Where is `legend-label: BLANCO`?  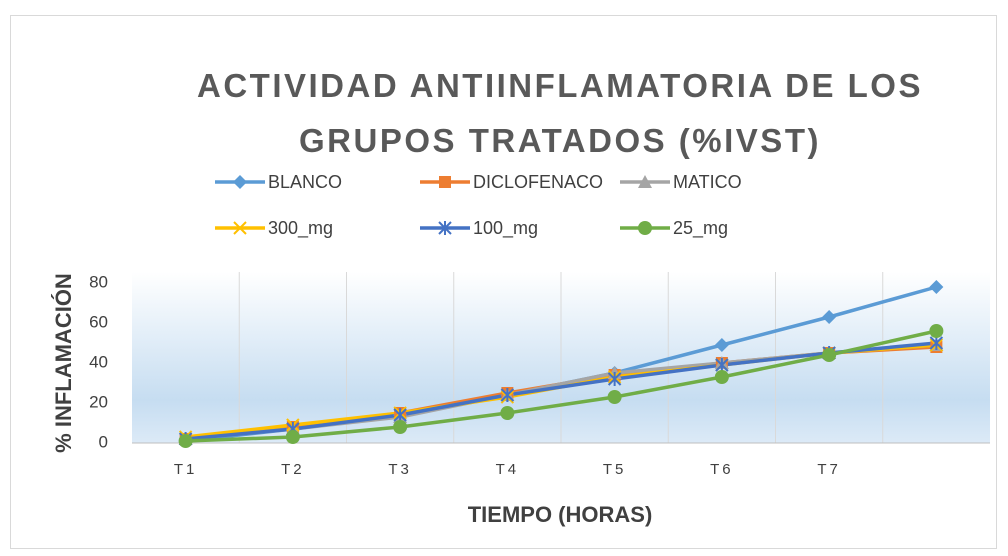
legend-label: BLANCO is located at coordinates (305, 182).